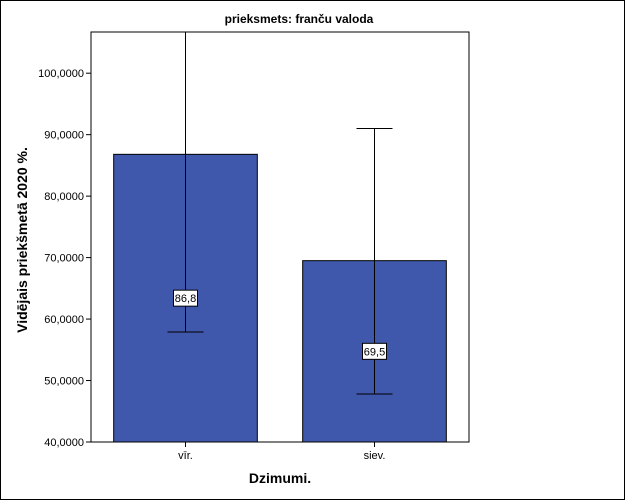 The height and width of the screenshot is (500, 625). I want to click on x-axis-label: Dzimumi., so click(280, 478).